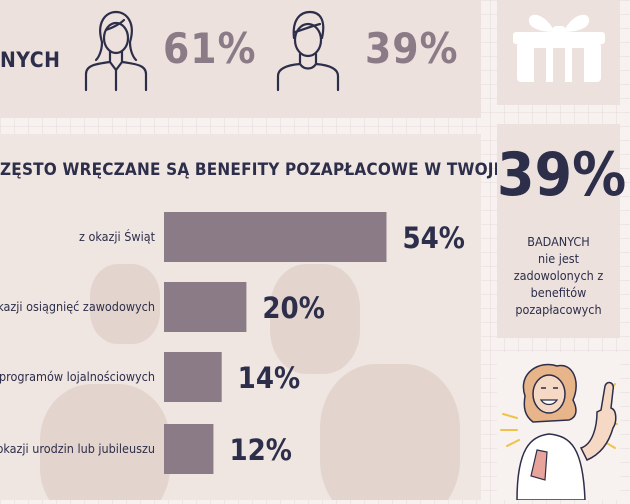 The image size is (630, 504). What do you see at coordinates (558, 292) in the screenshot?
I see `stat-line: benefitów` at bounding box center [558, 292].